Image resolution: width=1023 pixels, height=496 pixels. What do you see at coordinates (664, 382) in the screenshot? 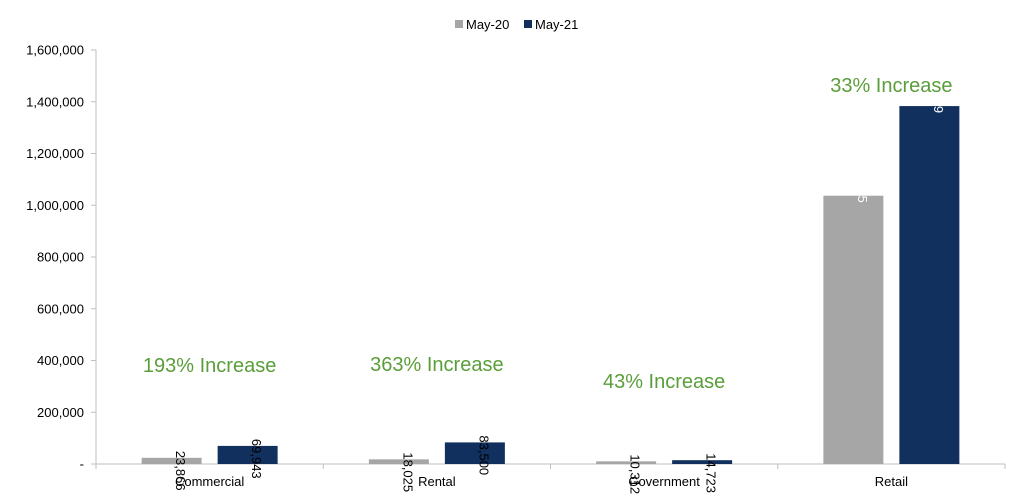
I see `increase-annotation: 43% Increase` at bounding box center [664, 382].